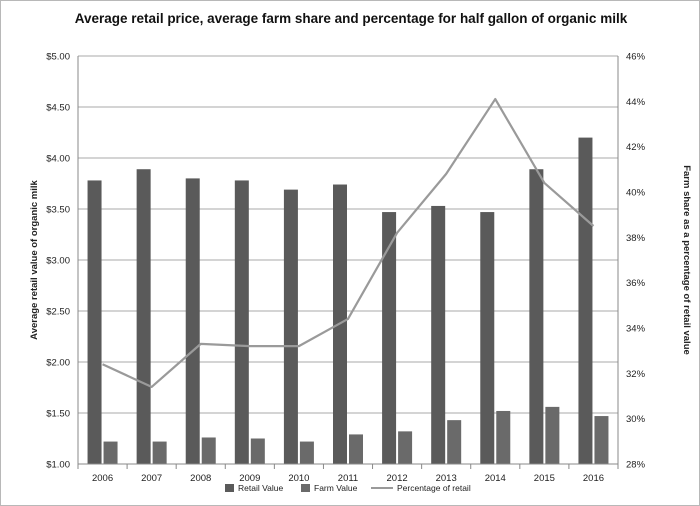 Image resolution: width=700 pixels, height=506 pixels. What do you see at coordinates (636, 193) in the screenshot?
I see `y2-tick-label: 40%` at bounding box center [636, 193].